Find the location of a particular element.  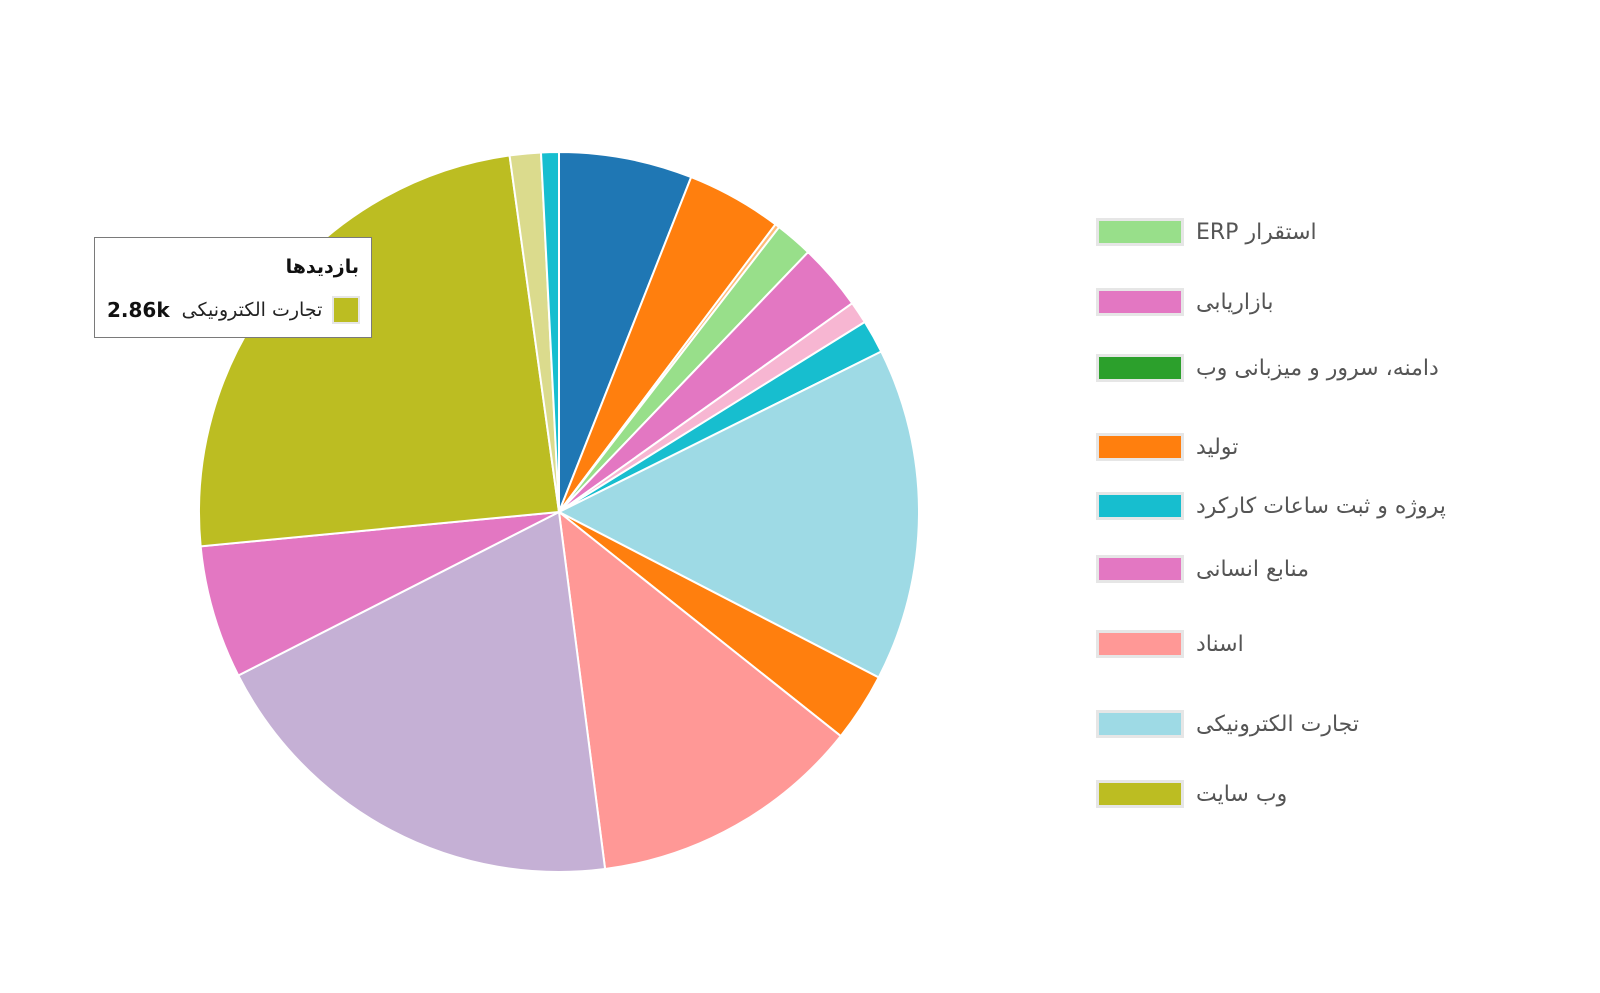

legend-label: پروژه و ثبت ساعات کارکرد is located at coordinates (1321, 506).